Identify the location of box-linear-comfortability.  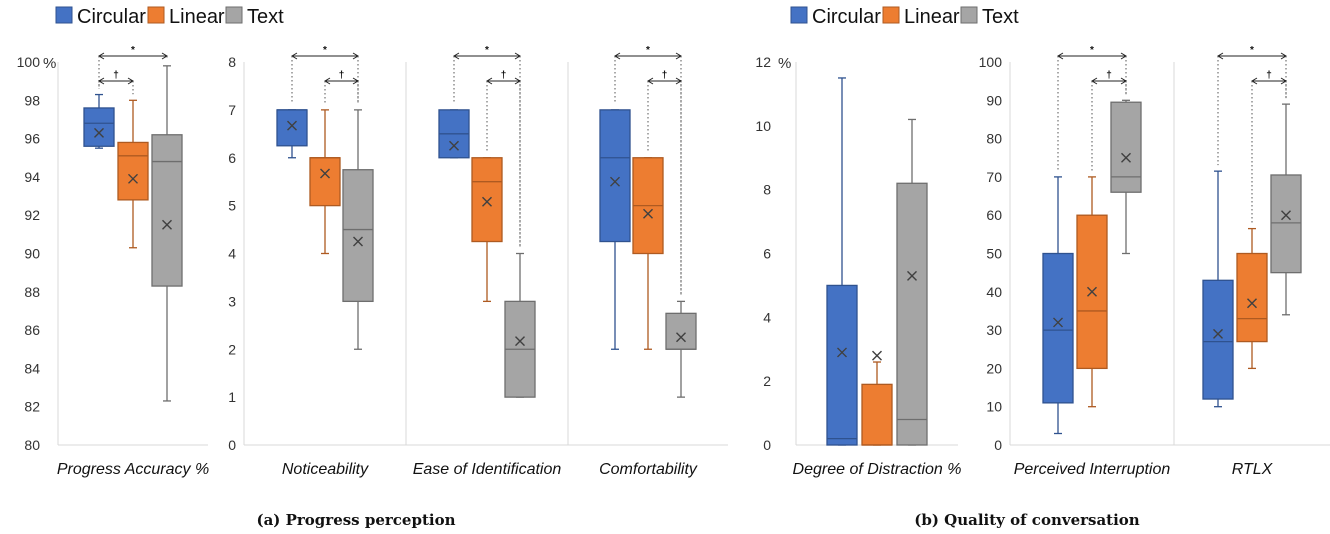
(648, 253).